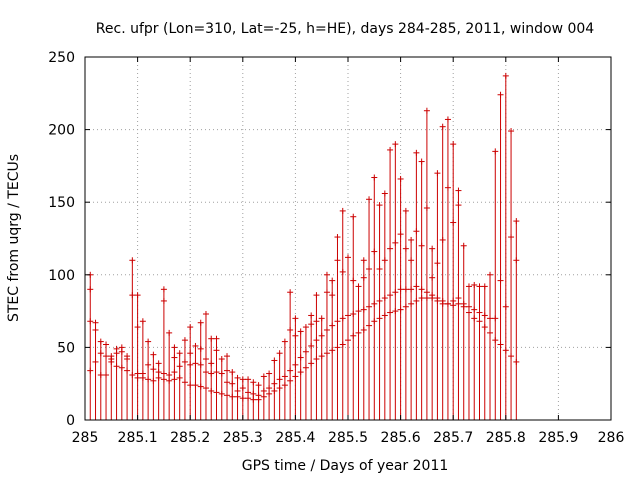 Image resolution: width=640 pixels, height=480 pixels. I want to click on y-tick-label: 100, so click(61, 276).